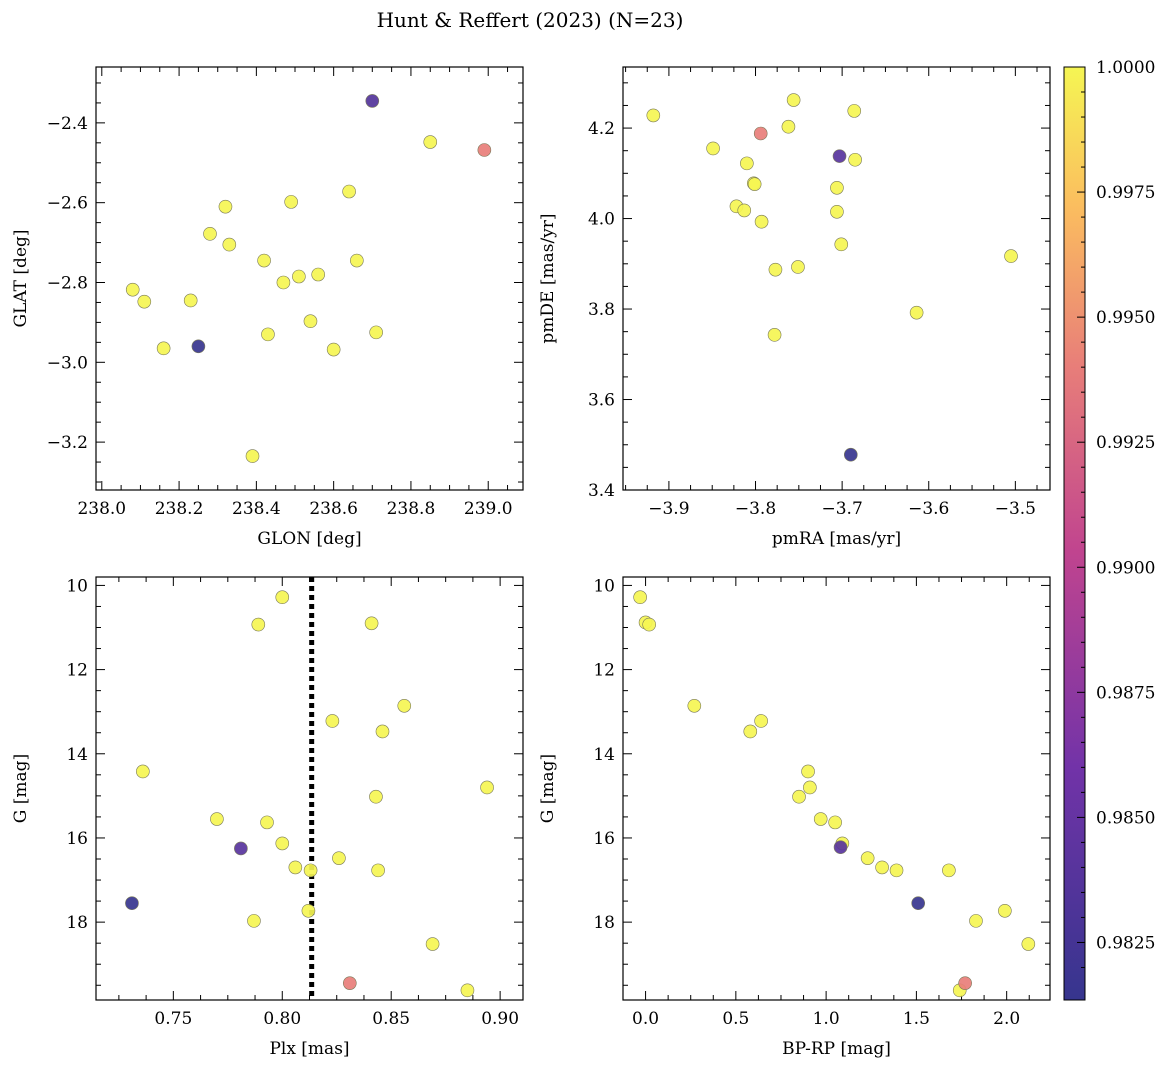 Image resolution: width=1173 pixels, height=1067 pixels. What do you see at coordinates (1125, 193) in the screenshot?
I see `colorbar-tick-label: 0.9975` at bounding box center [1125, 193].